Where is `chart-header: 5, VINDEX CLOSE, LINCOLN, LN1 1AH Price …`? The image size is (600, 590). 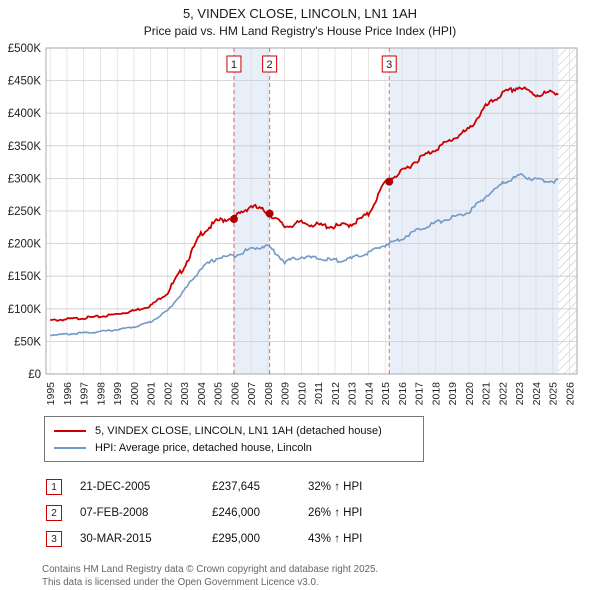
chart-header: 5, VINDEX CLOSE, LINCOLN, LN1 1AH Price … is located at coordinates (300, 19).